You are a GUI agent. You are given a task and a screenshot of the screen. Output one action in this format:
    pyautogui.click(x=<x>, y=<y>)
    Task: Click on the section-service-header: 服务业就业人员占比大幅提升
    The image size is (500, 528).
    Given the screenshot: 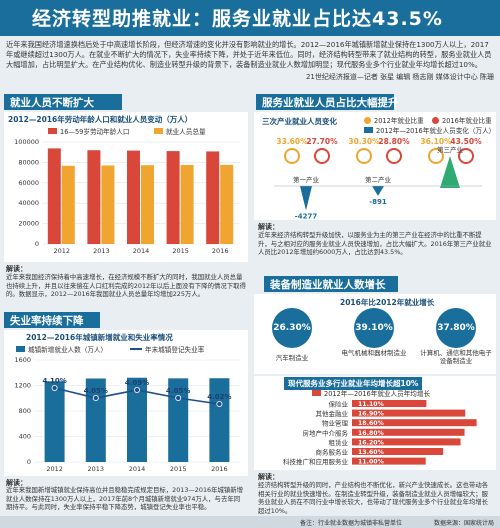 What is the action you would take?
    pyautogui.click(x=327, y=102)
    